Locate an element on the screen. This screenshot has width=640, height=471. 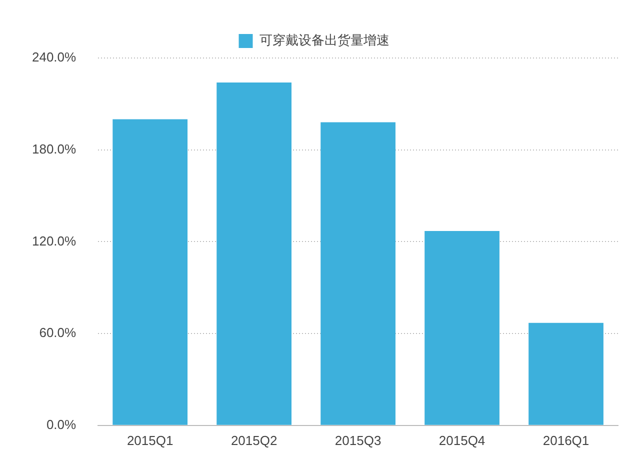
y-tick-label: 120.0% is located at coordinates (54, 240).